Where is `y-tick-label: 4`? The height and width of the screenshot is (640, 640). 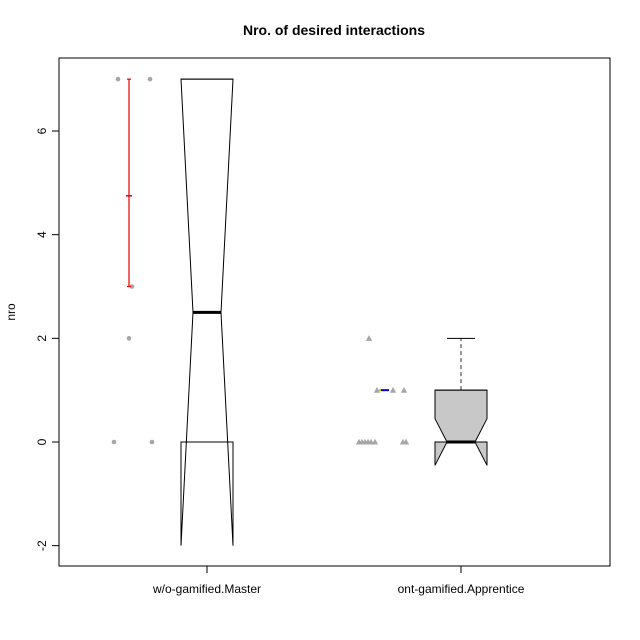
y-tick-label: 4 is located at coordinates (42, 234).